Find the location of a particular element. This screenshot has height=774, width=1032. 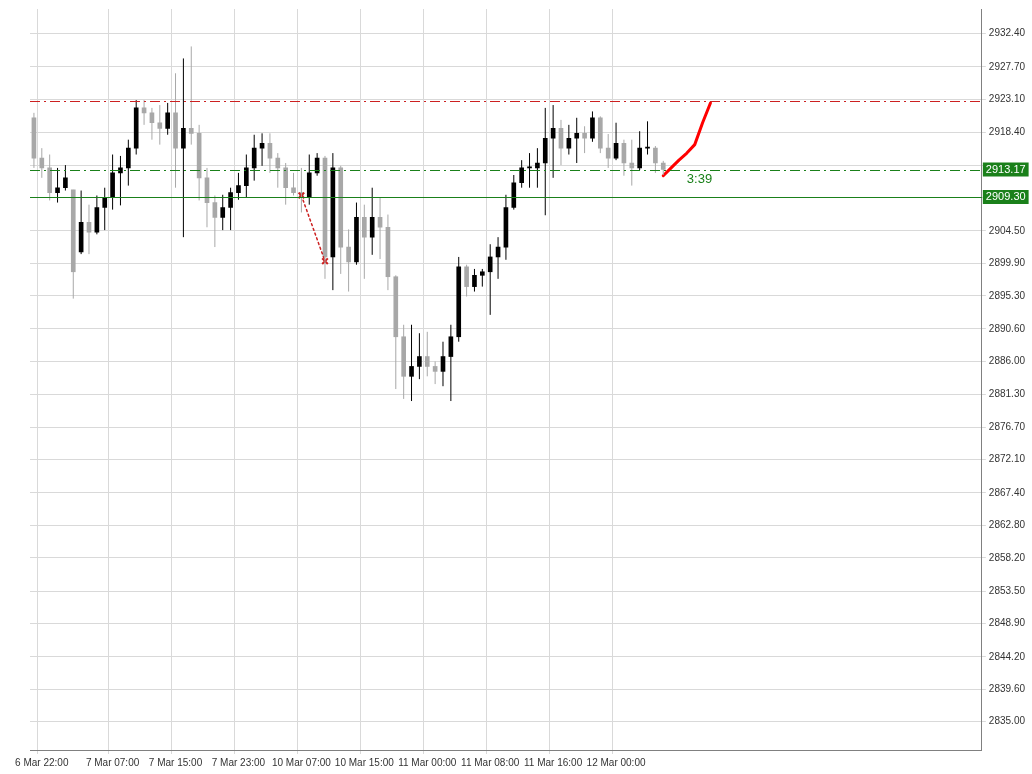

y-tick-label: 2858.20 is located at coordinates (1007, 557).